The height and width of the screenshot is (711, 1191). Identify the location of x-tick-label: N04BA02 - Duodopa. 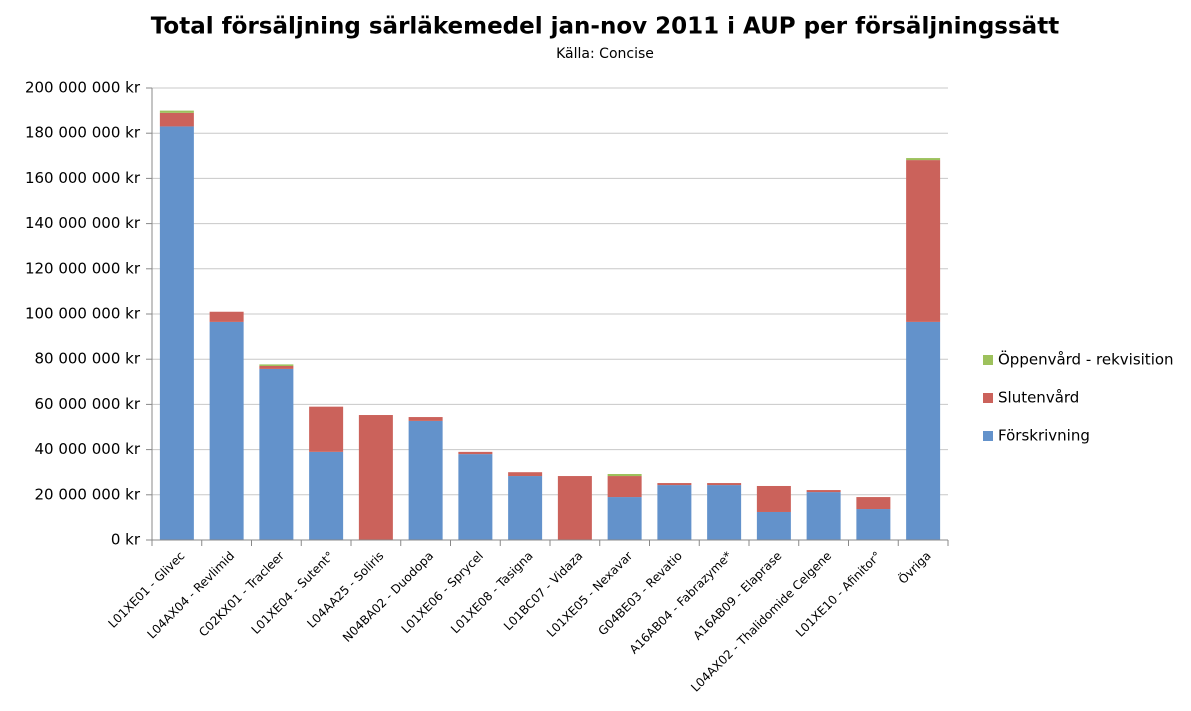
(388, 597).